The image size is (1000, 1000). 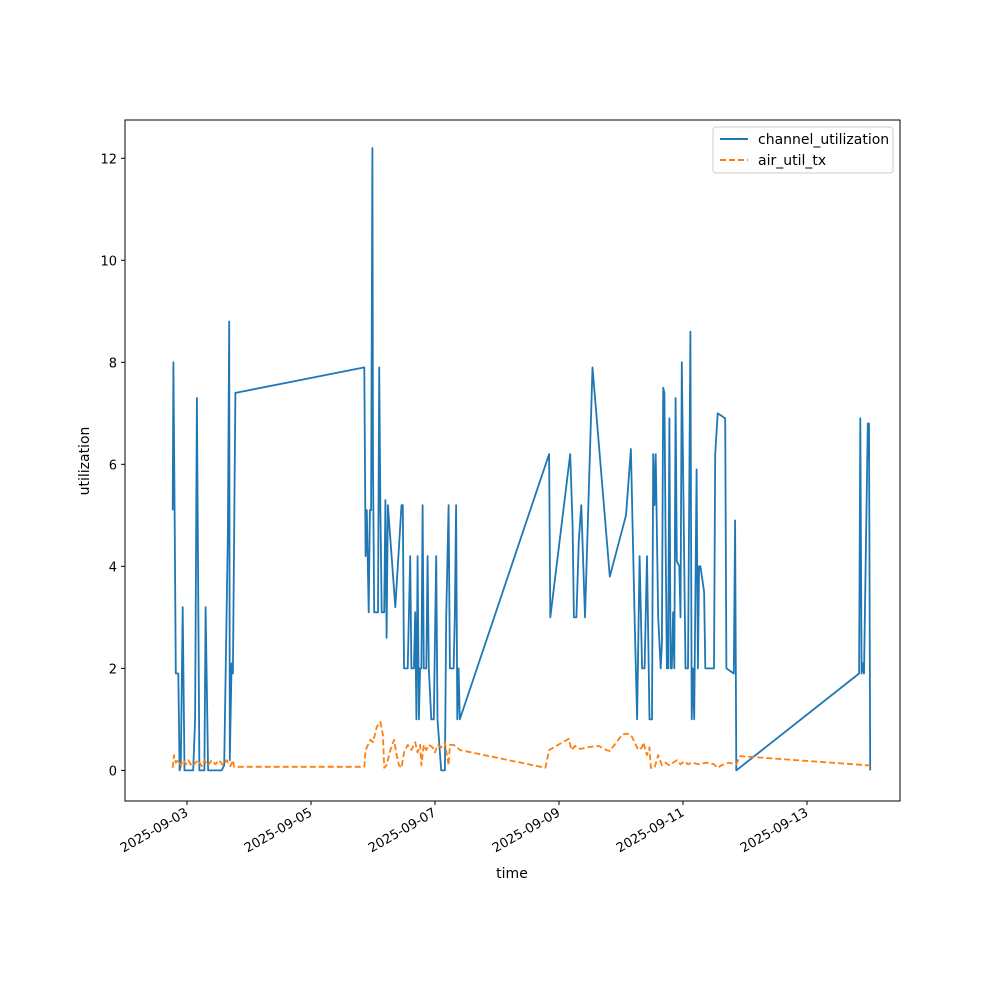 What do you see at coordinates (113, 363) in the screenshot?
I see `y-tick-label: 8` at bounding box center [113, 363].